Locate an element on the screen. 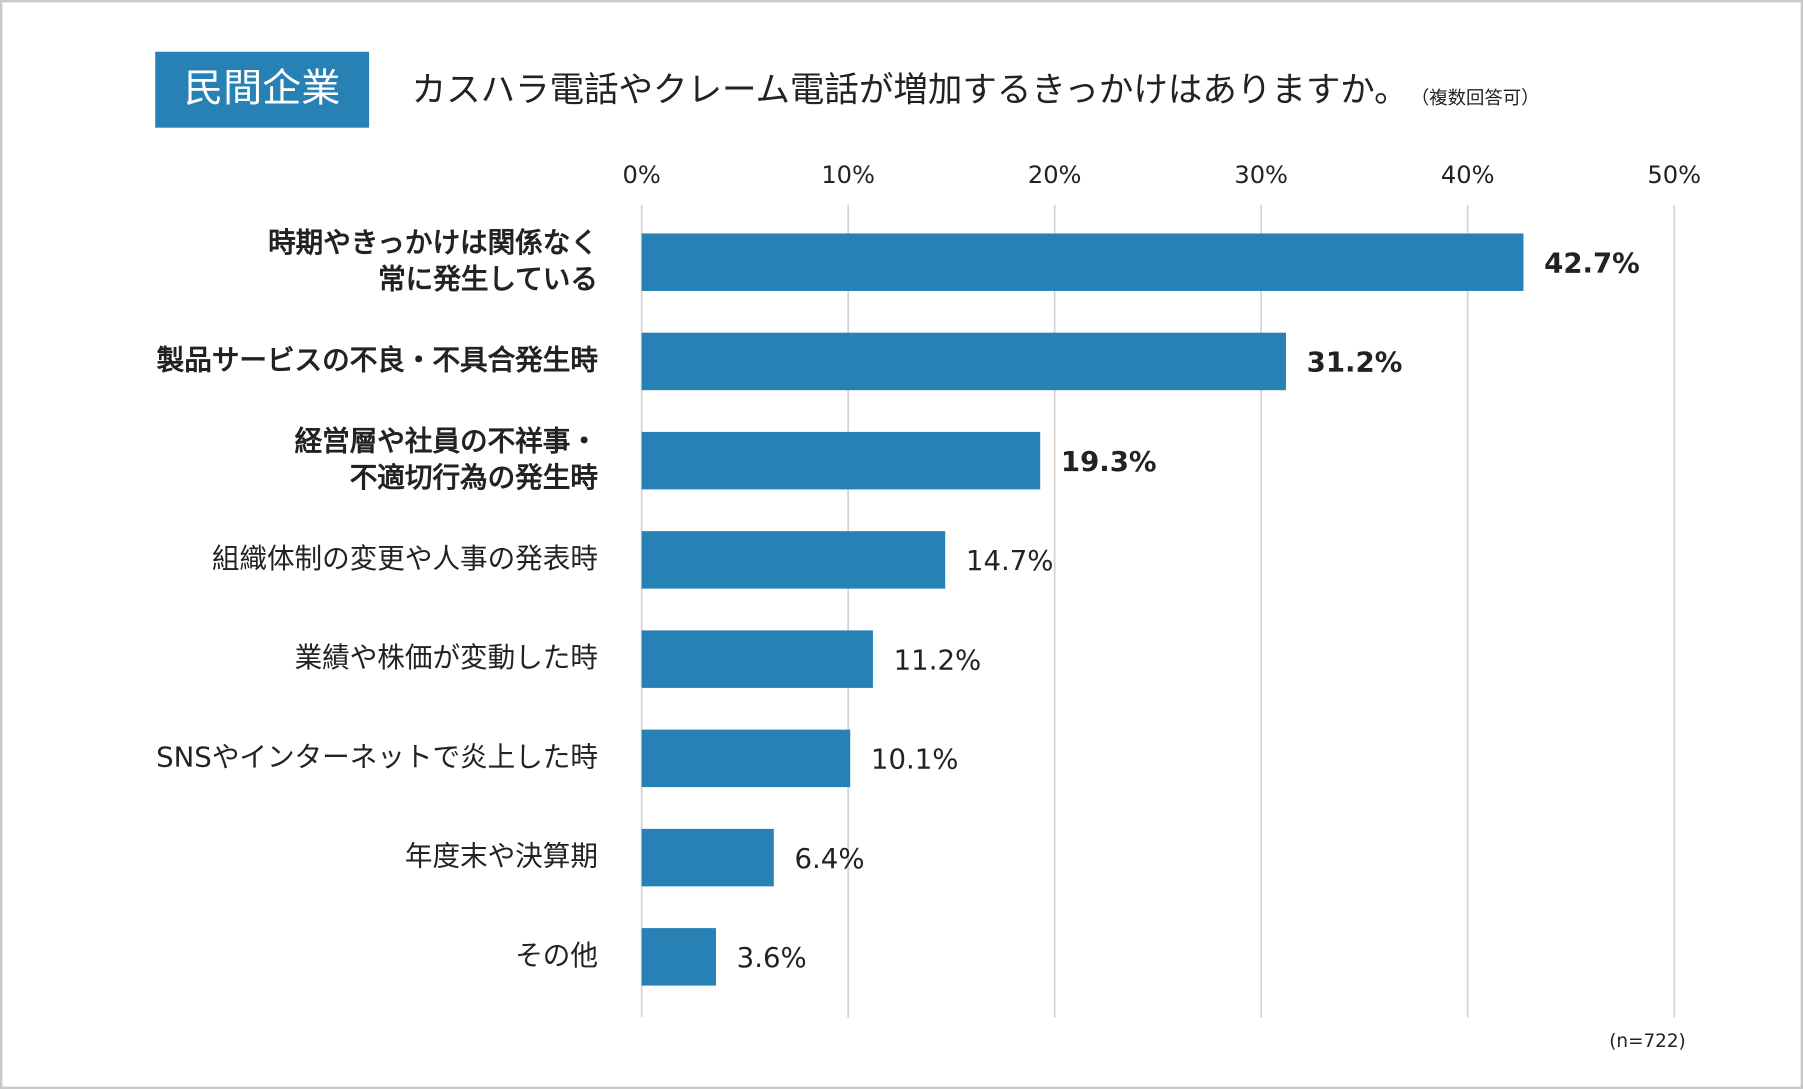 This screenshot has width=1803, height=1089. value-label: 10.1% is located at coordinates (915, 759).